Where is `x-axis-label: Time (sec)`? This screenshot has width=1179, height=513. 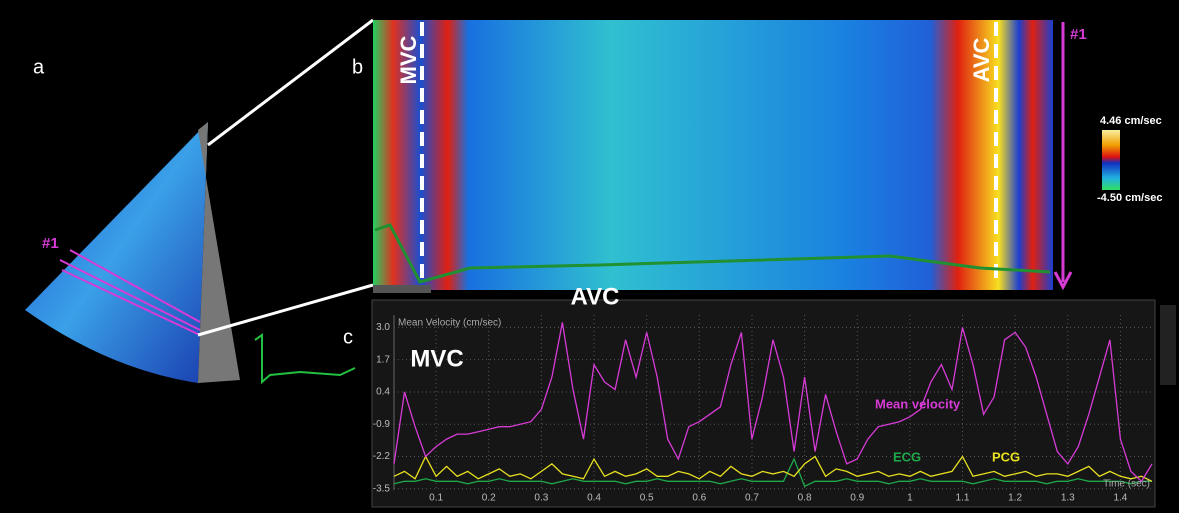
x-axis-label: Time (sec) is located at coordinates (1126, 484).